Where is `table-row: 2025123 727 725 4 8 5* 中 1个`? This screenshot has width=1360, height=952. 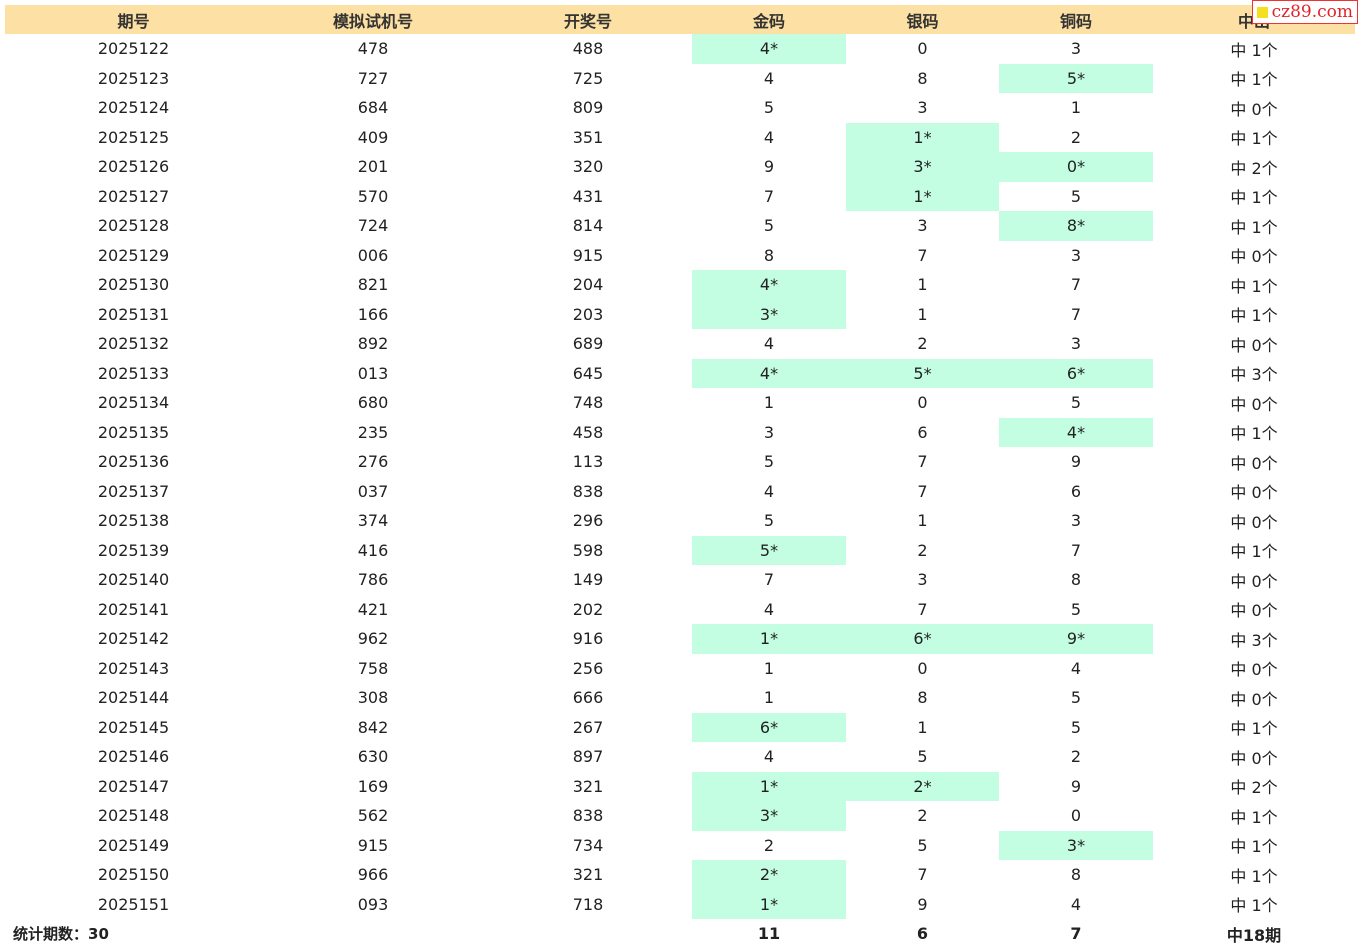
table-row: 2025123 727 725 4 8 5* 中 1个 is located at coordinates (680, 78).